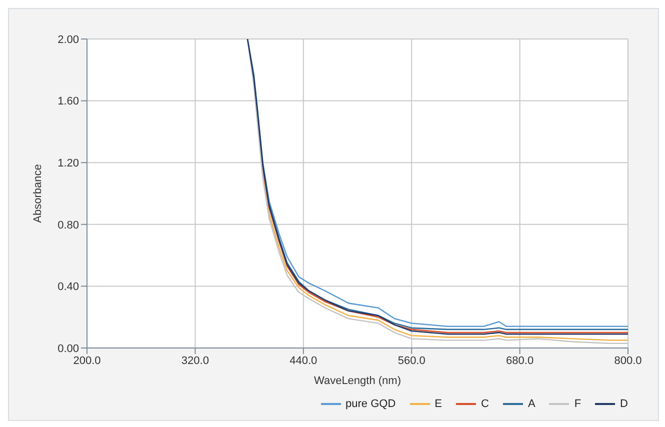  What do you see at coordinates (68, 164) in the screenshot?
I see `y-tick-label: 1.20` at bounding box center [68, 164].